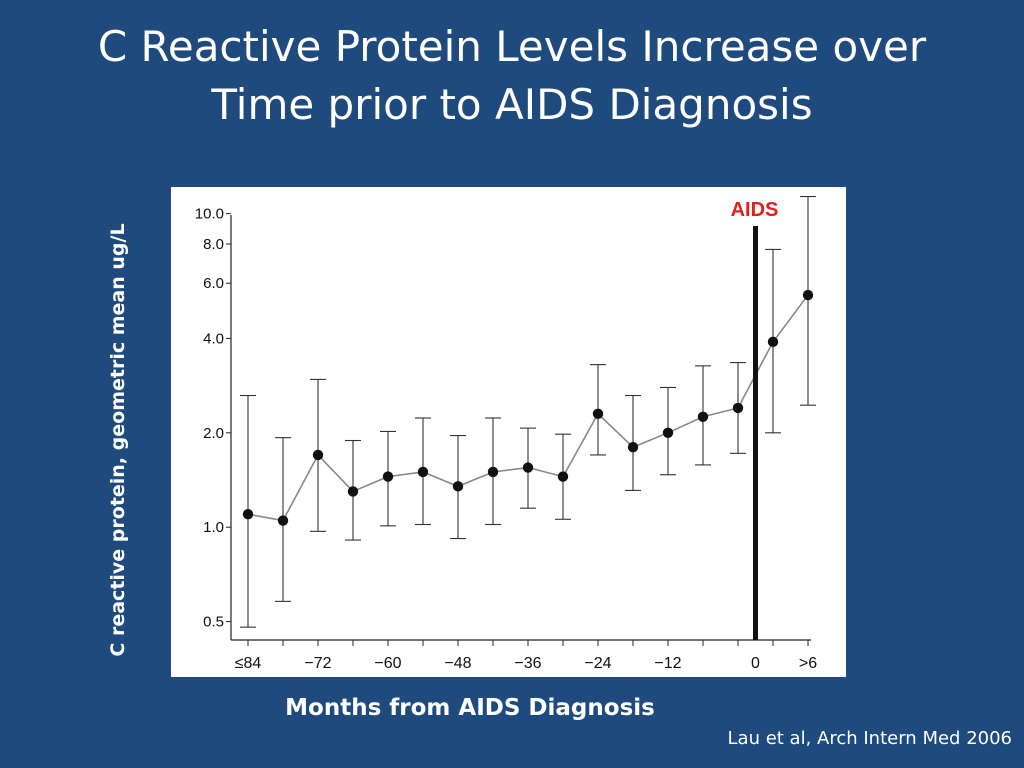 The height and width of the screenshot is (768, 1024). What do you see at coordinates (457, 663) in the screenshot?
I see `x-tick-label: −48` at bounding box center [457, 663].